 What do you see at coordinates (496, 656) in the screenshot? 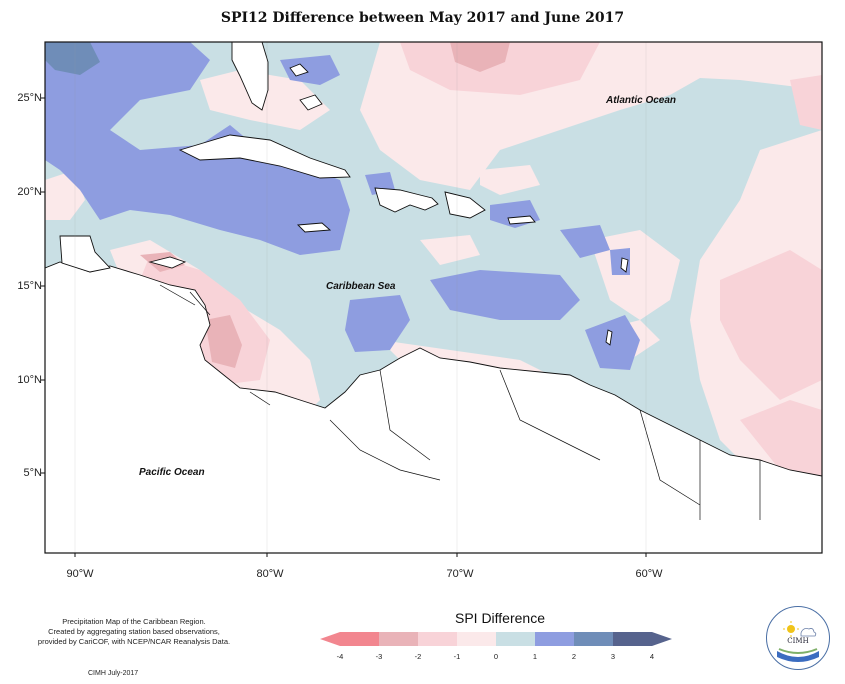
I see `legend-tick-label: 0` at bounding box center [496, 656].